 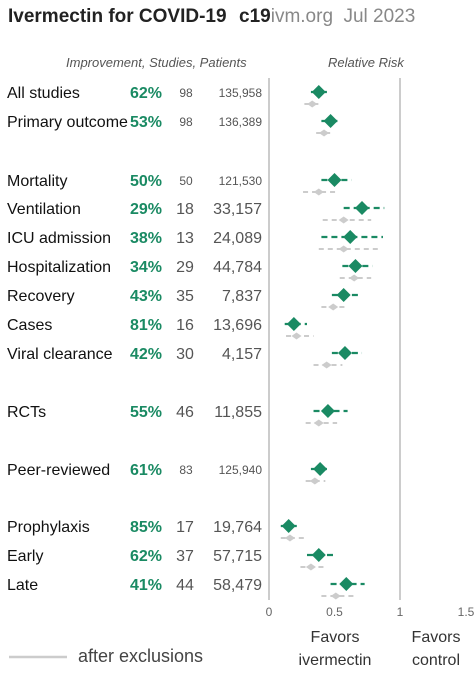 I want to click on row-studies: 18, so click(x=185, y=209).